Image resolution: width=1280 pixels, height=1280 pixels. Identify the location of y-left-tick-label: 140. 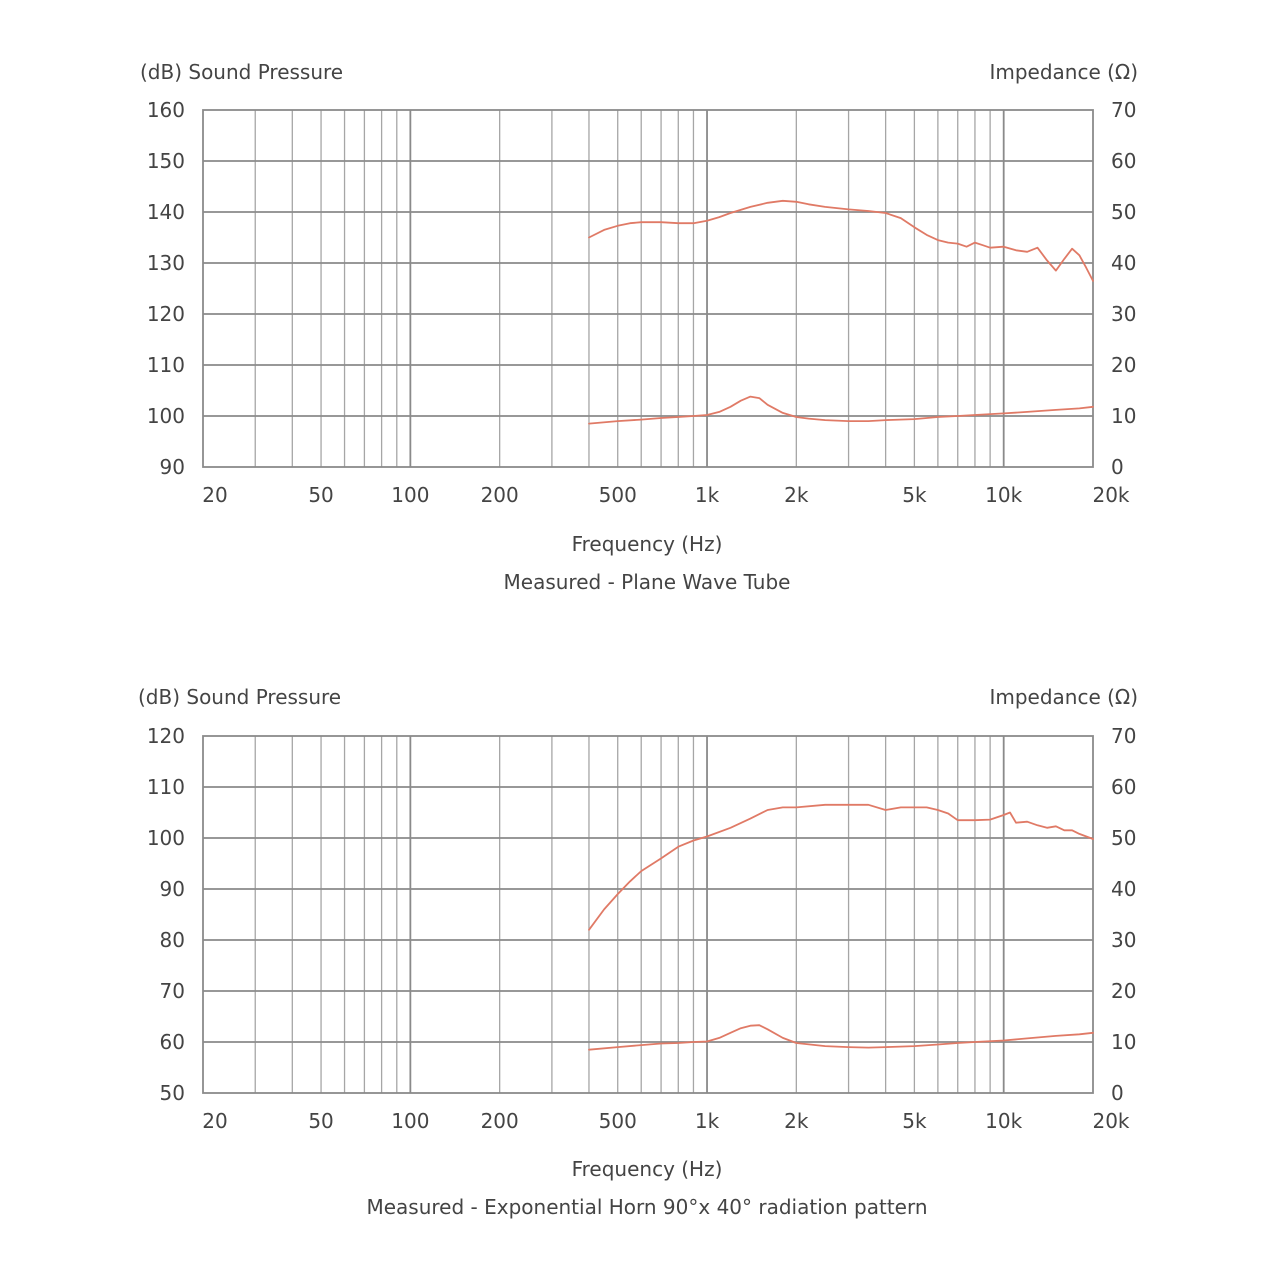
(166, 212).